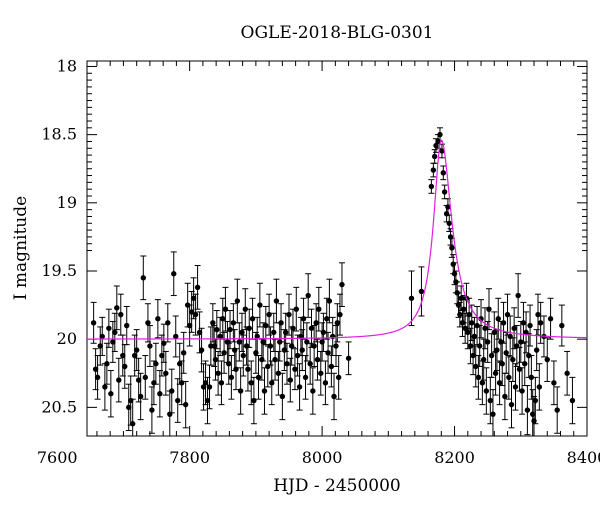 This screenshot has height=512, width=600. I want to click on x-axis-label: HJD - 2450000, so click(337, 486).